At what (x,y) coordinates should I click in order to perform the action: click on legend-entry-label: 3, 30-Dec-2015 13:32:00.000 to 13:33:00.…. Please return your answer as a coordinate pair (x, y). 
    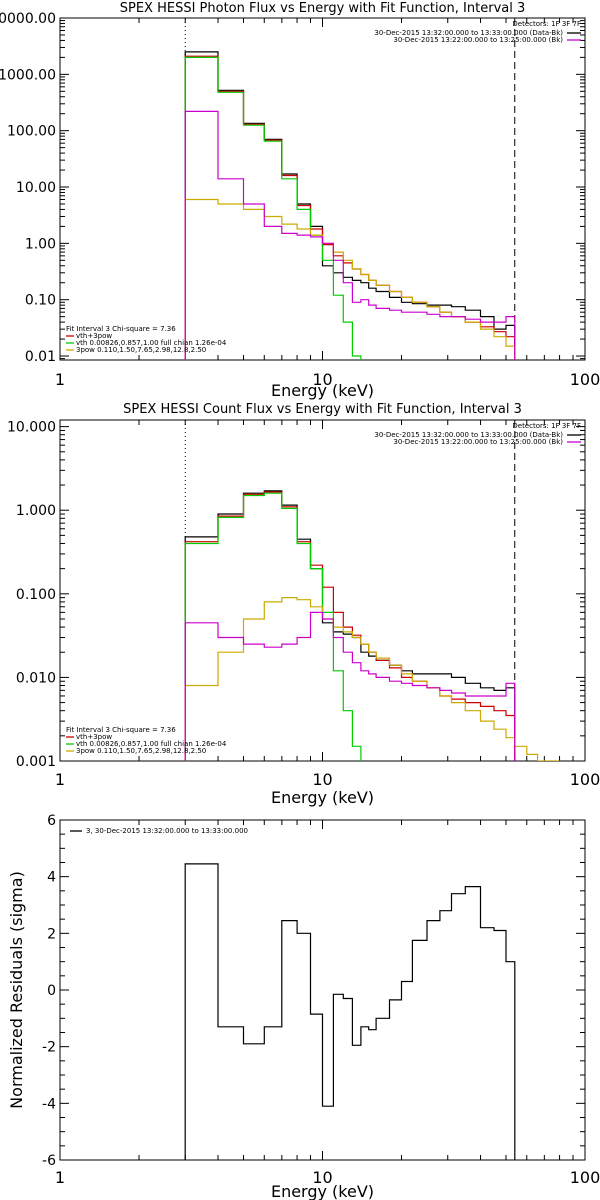
    Looking at the image, I should click on (167, 831).